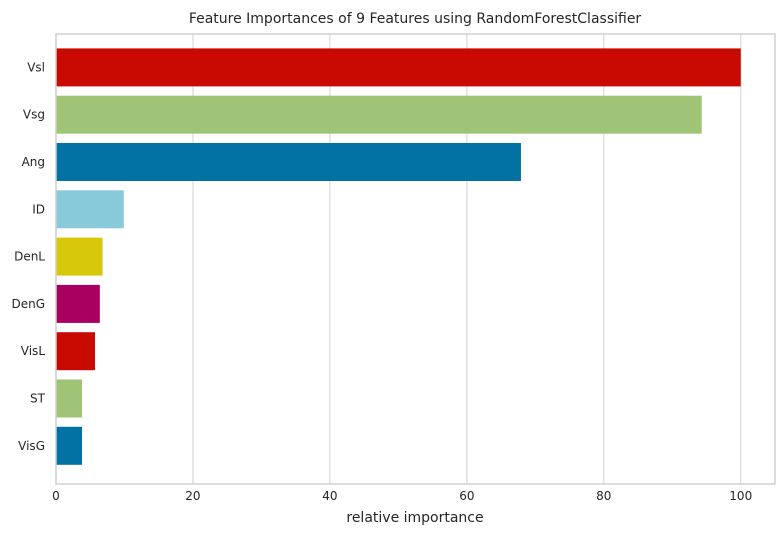 This screenshot has width=784, height=538. What do you see at coordinates (38, 209) in the screenshot?
I see `y-tick-label: ID` at bounding box center [38, 209].